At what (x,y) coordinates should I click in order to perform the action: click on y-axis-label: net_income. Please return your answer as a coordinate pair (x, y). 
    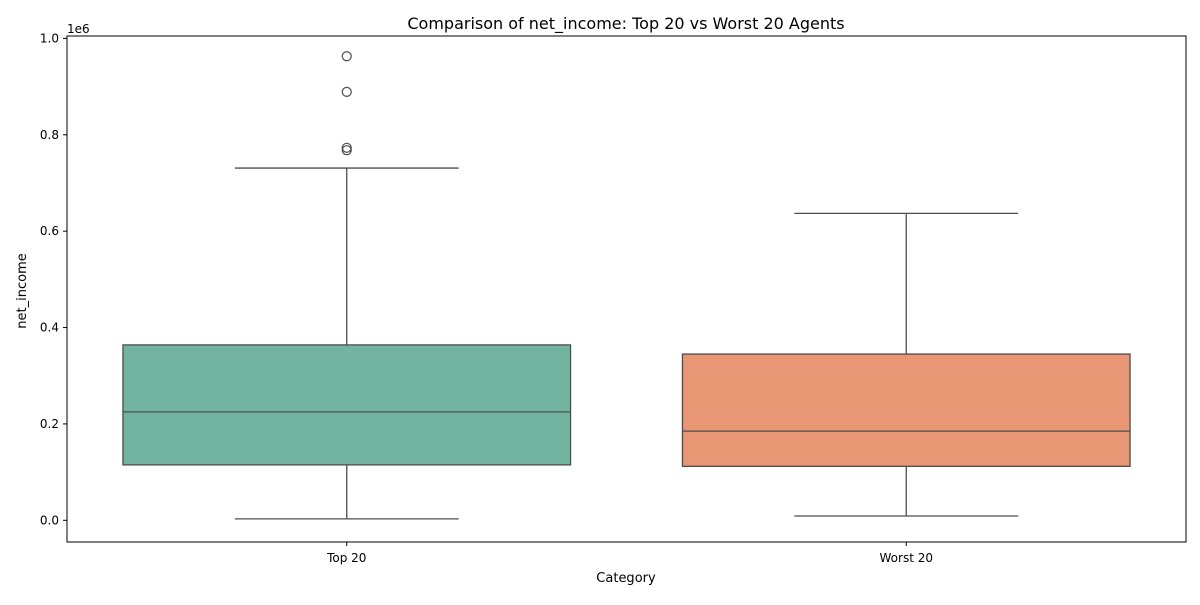
    Looking at the image, I should click on (22, 290).